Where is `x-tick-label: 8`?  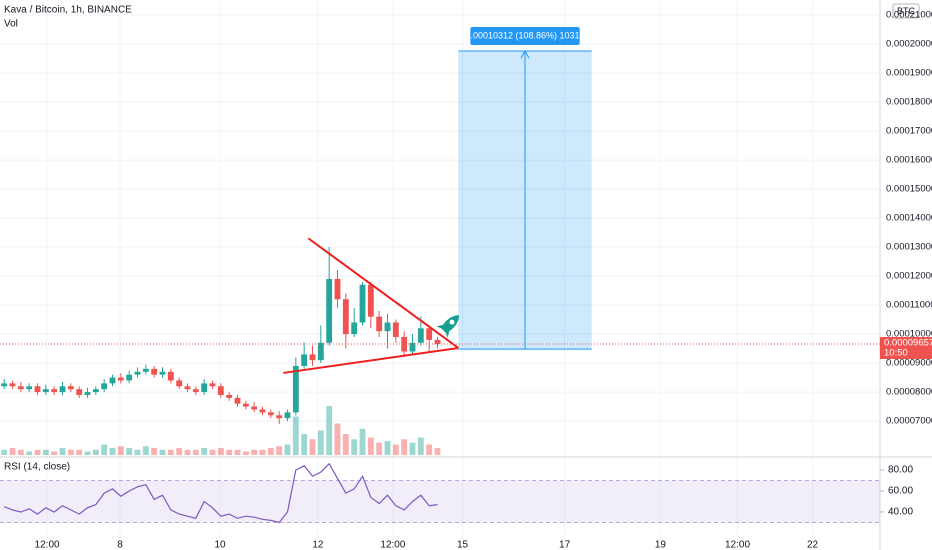 x-tick-label: 8 is located at coordinates (120, 545).